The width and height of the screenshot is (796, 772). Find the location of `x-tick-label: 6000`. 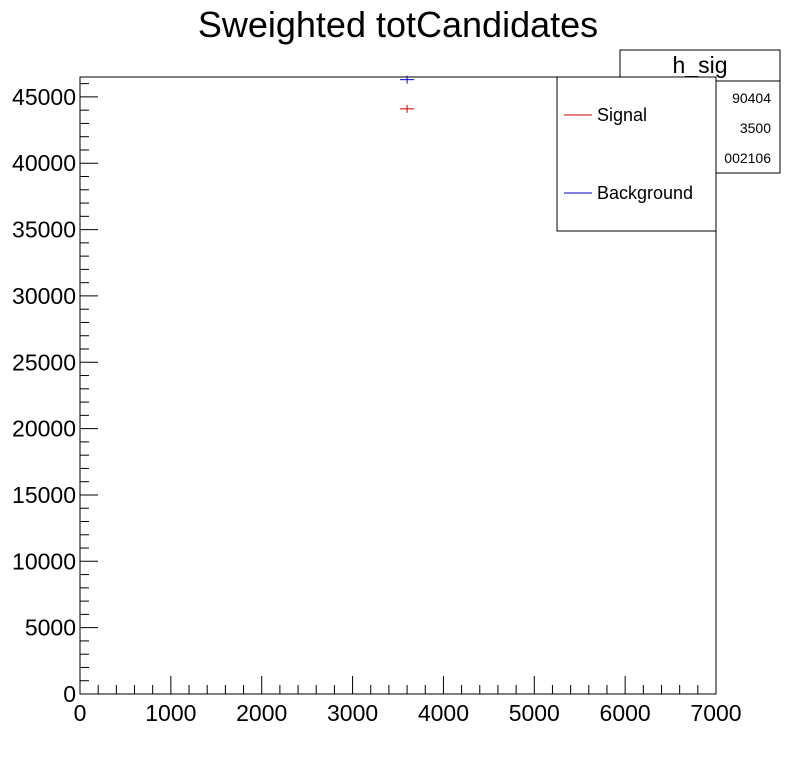

x-tick-label: 6000 is located at coordinates (625, 713).